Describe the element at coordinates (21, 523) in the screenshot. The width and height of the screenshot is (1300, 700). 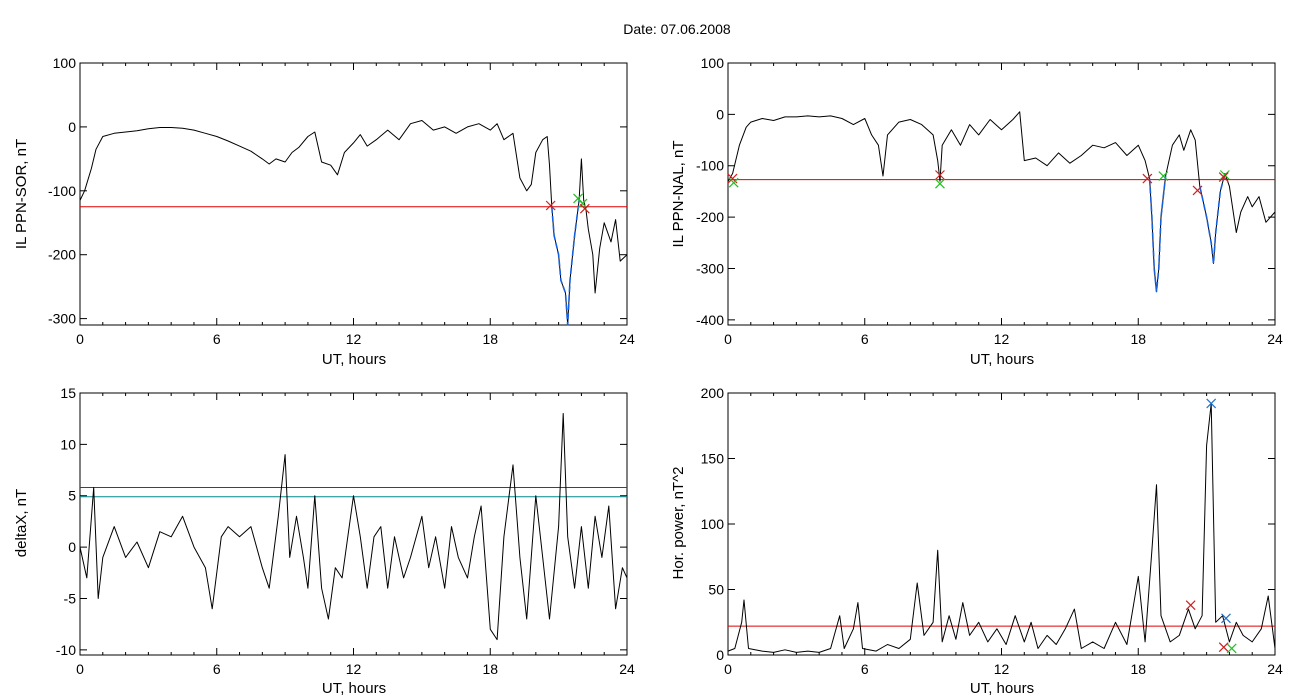
I see `y-axis-label: deltaX, nT` at that location.